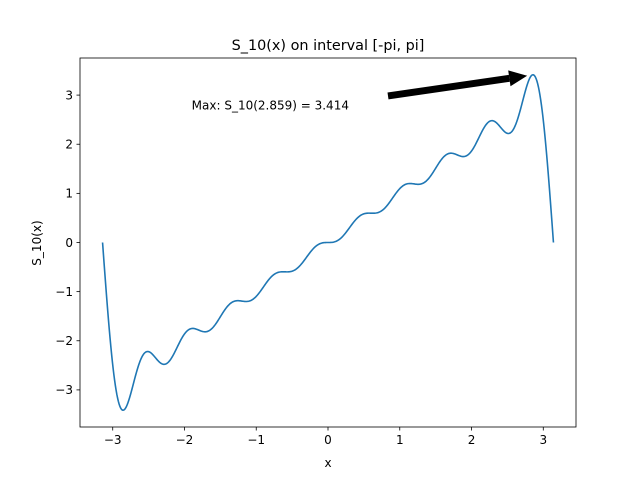  I want to click on y-tick-label: −1, so click(64, 292).